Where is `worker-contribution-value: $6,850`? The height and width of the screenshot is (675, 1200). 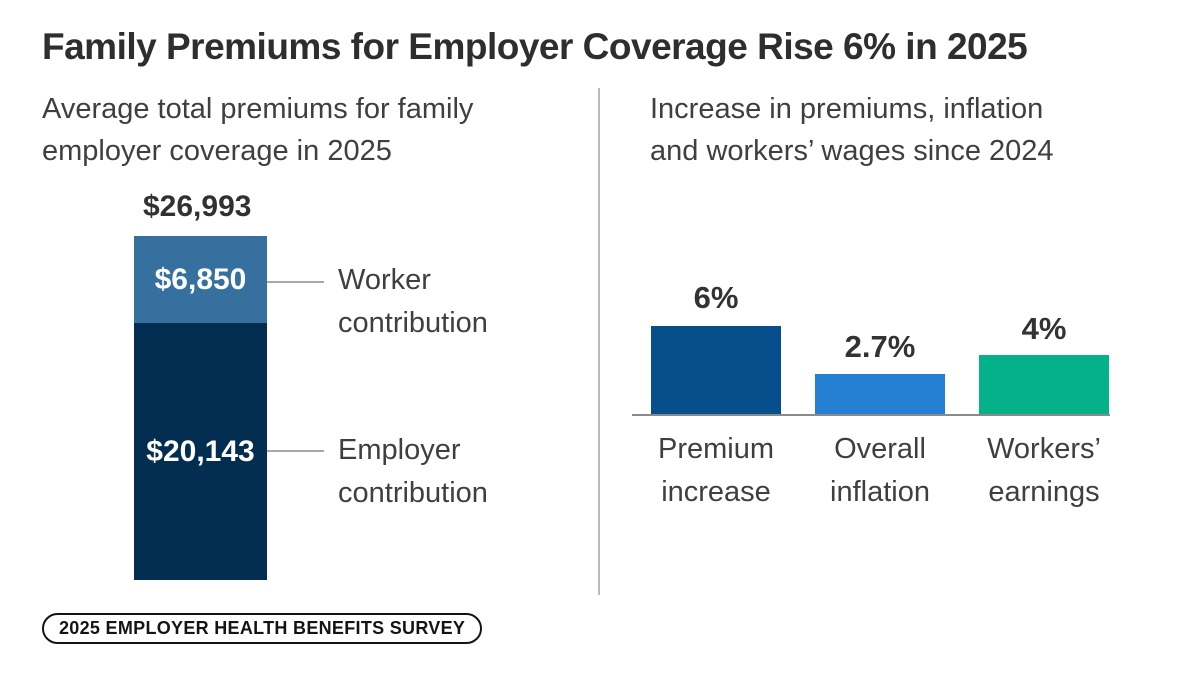
worker-contribution-value: $6,850 is located at coordinates (200, 279).